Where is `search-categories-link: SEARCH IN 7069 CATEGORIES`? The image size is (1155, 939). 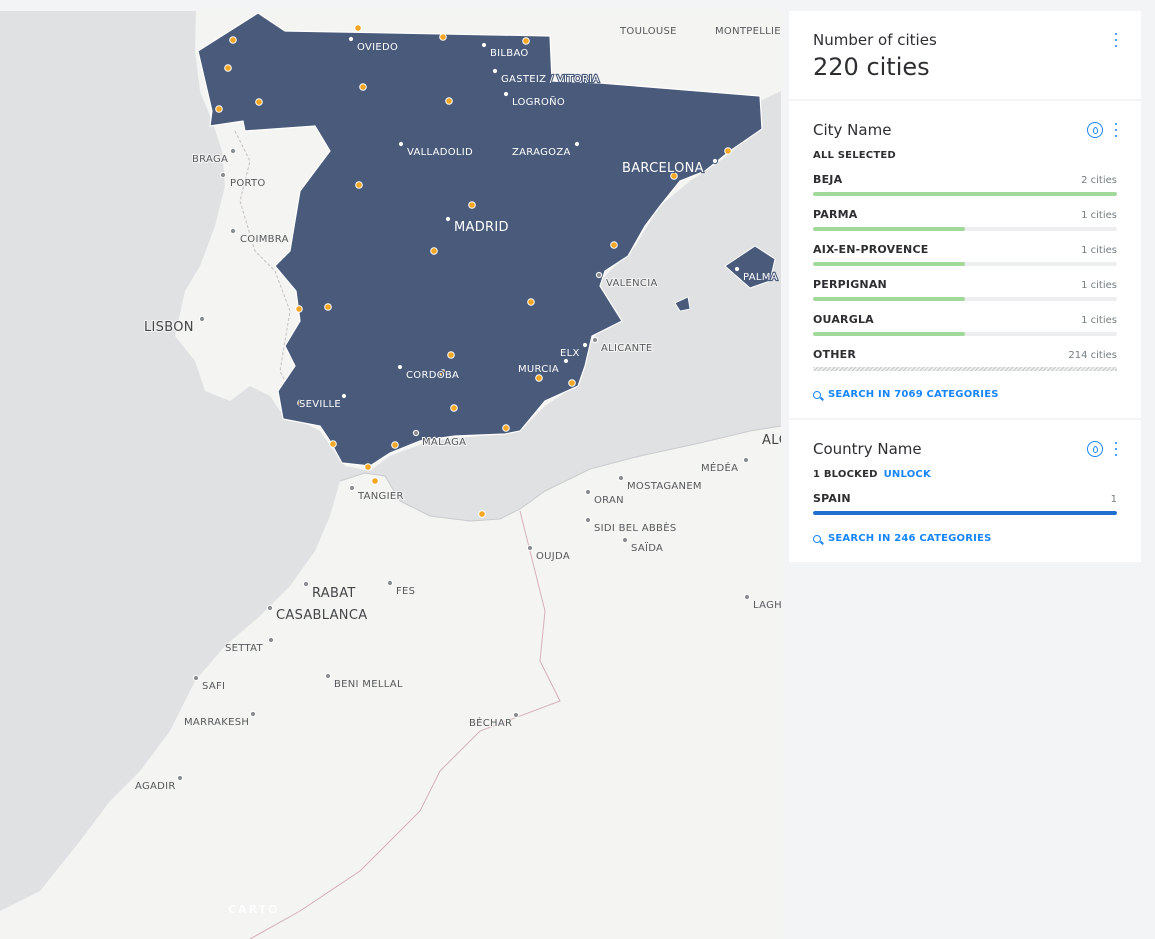 search-categories-link: SEARCH IN 7069 CATEGORIES is located at coordinates (965, 394).